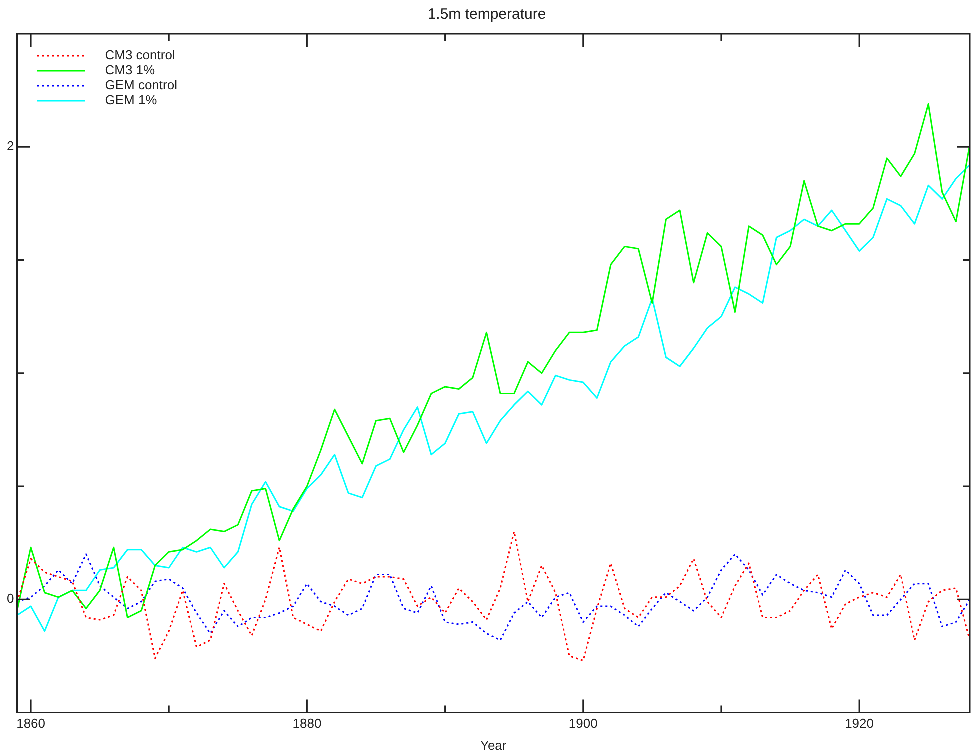 The width and height of the screenshot is (971, 754). What do you see at coordinates (31, 724) in the screenshot?
I see `x-tick-label: 1860` at bounding box center [31, 724].